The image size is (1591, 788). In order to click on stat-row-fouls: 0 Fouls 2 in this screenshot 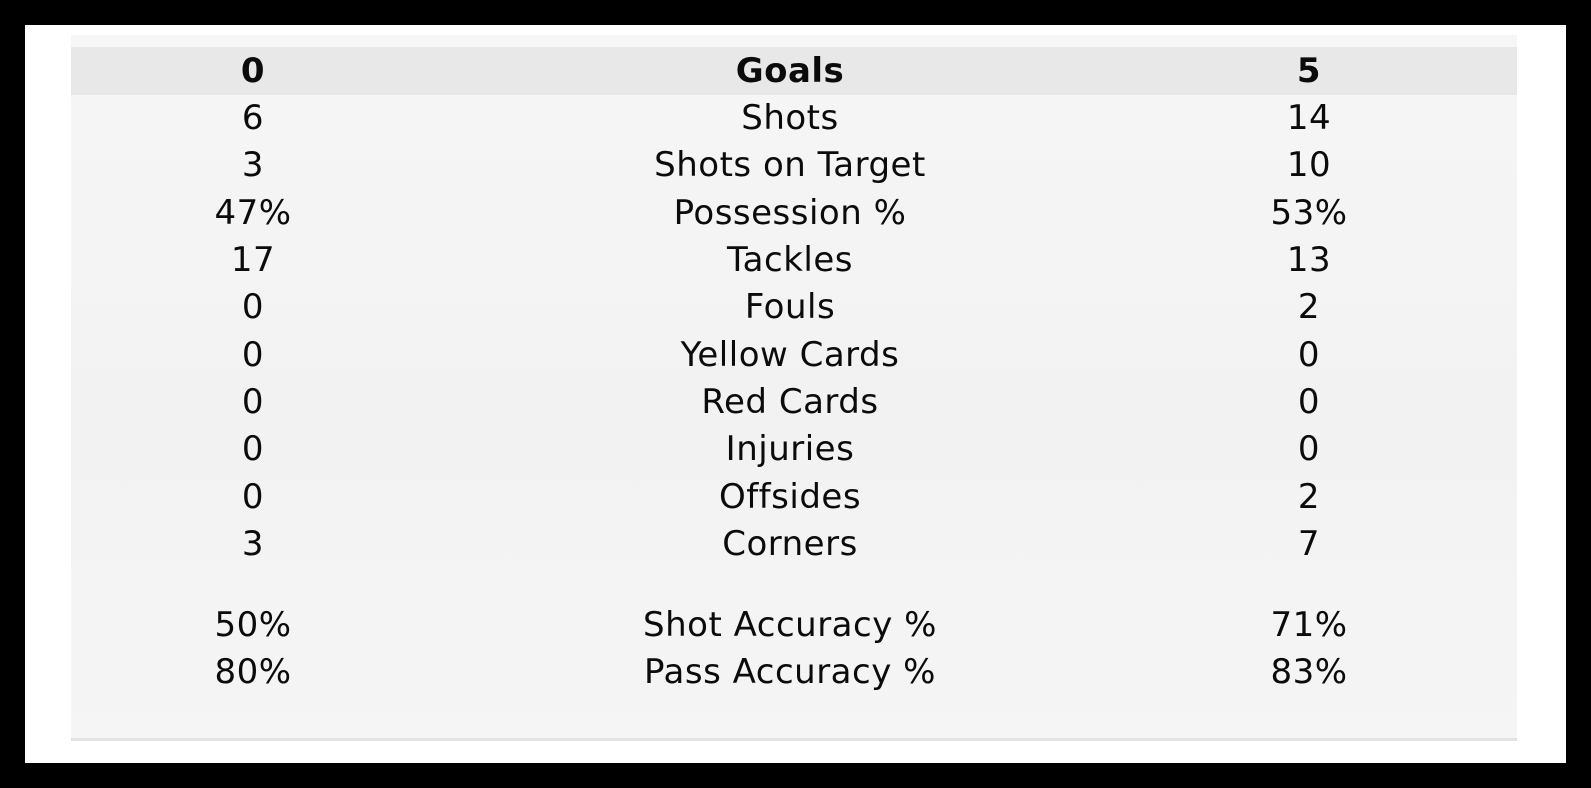, I will do `click(794, 307)`.